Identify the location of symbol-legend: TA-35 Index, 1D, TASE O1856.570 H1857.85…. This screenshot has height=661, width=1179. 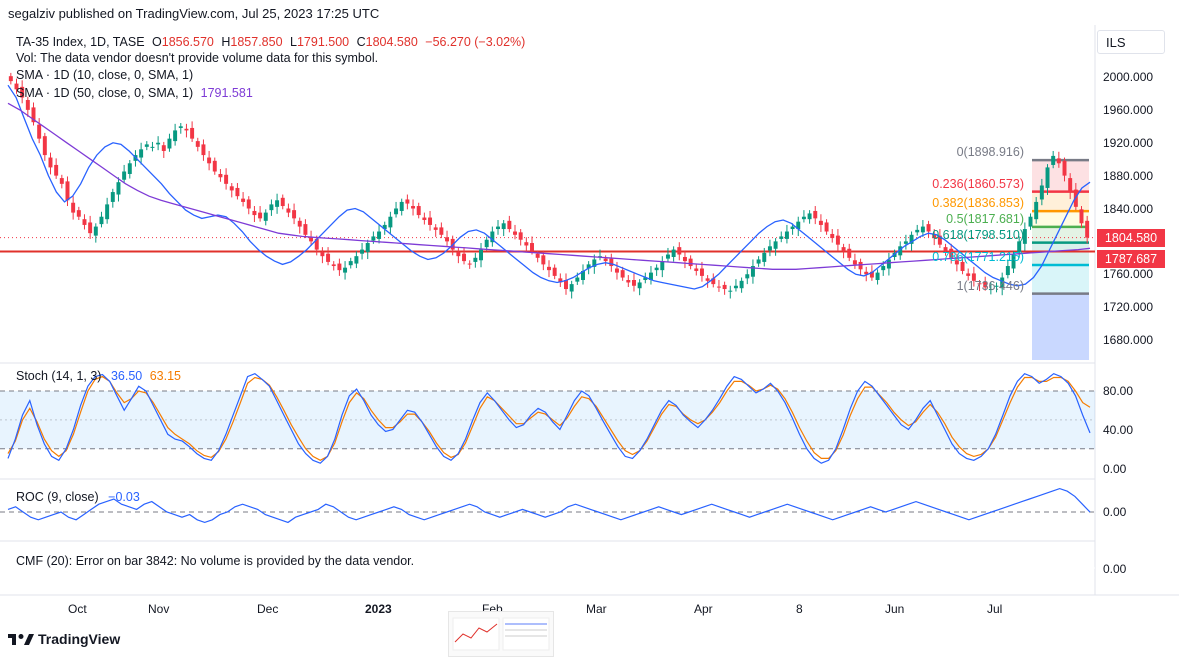
(270, 42).